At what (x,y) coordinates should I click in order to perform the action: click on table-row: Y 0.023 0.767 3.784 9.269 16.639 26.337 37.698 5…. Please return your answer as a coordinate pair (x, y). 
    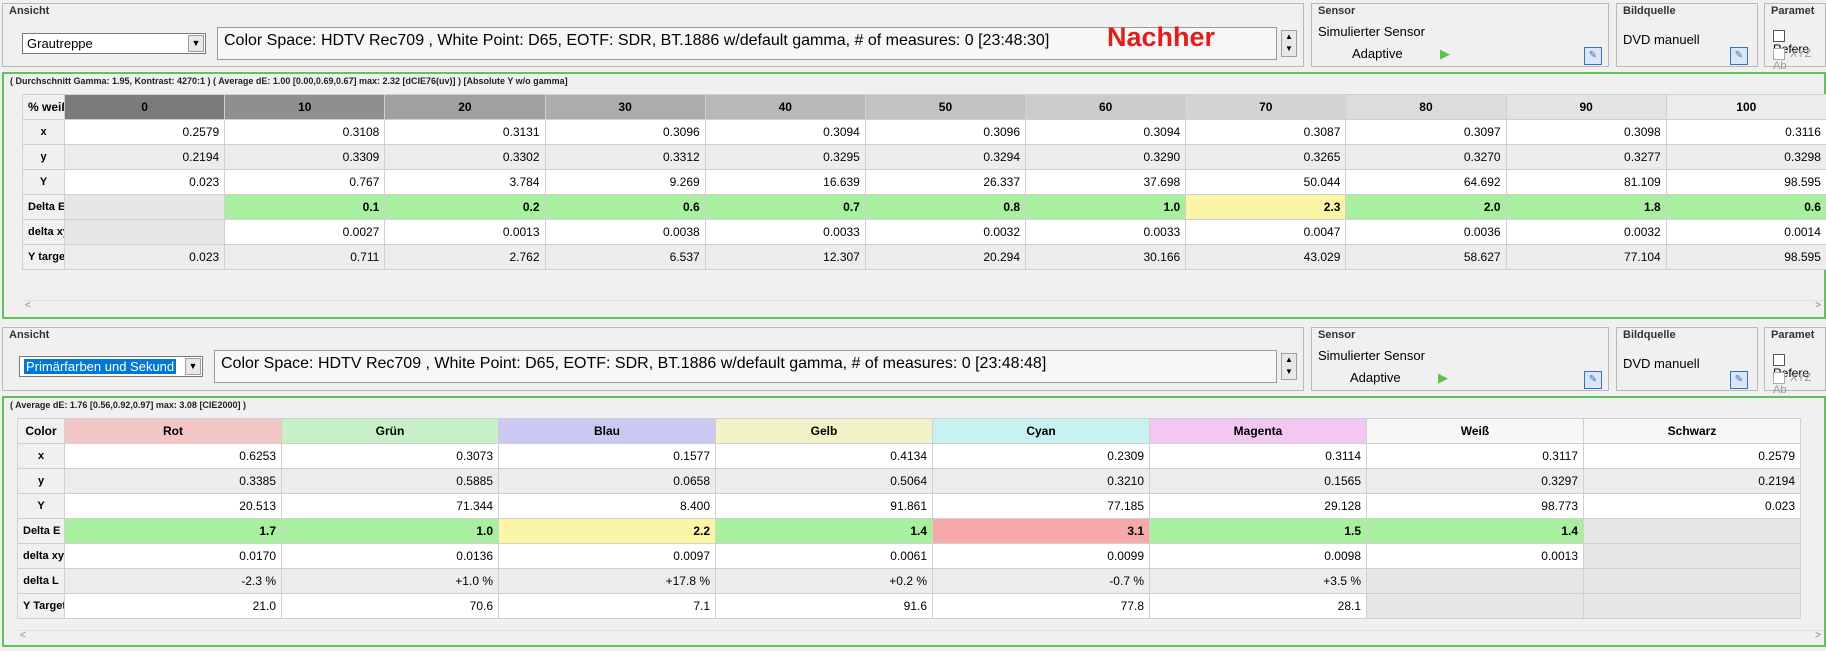
    Looking at the image, I should click on (924, 182).